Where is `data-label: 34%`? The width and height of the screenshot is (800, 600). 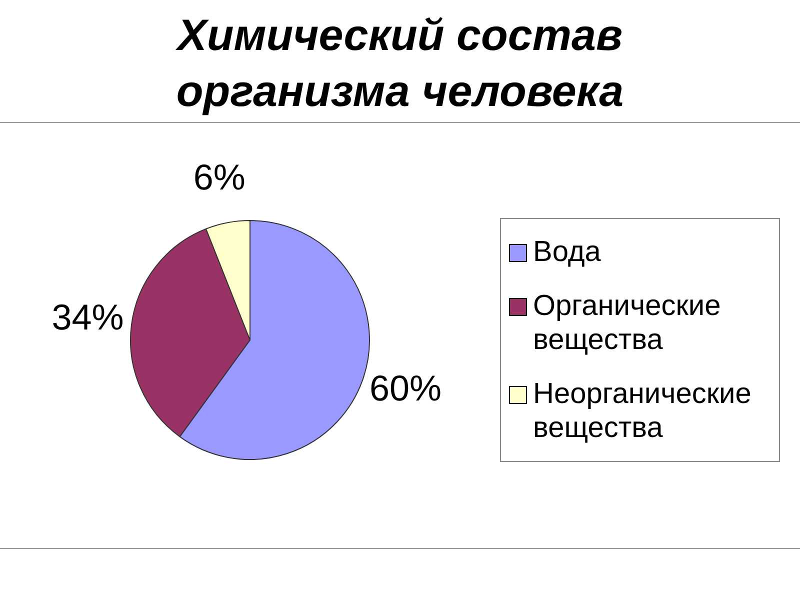 data-label: 34% is located at coordinates (88, 317).